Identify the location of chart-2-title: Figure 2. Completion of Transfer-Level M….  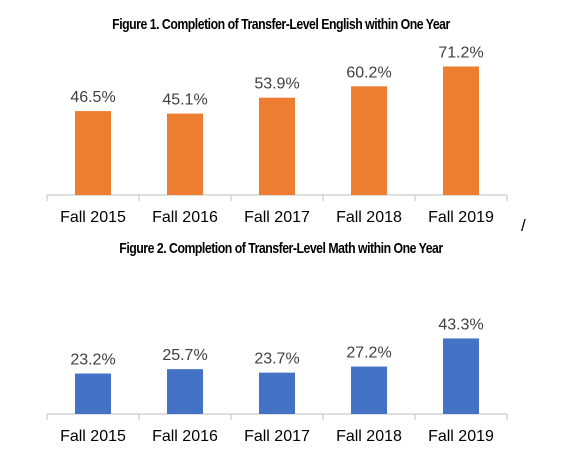
(281, 248).